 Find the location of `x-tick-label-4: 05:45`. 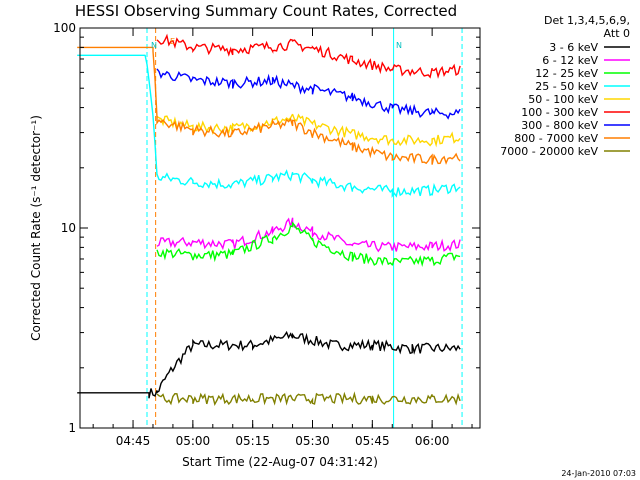

x-tick-label-4: 05:45 is located at coordinates (372, 441).